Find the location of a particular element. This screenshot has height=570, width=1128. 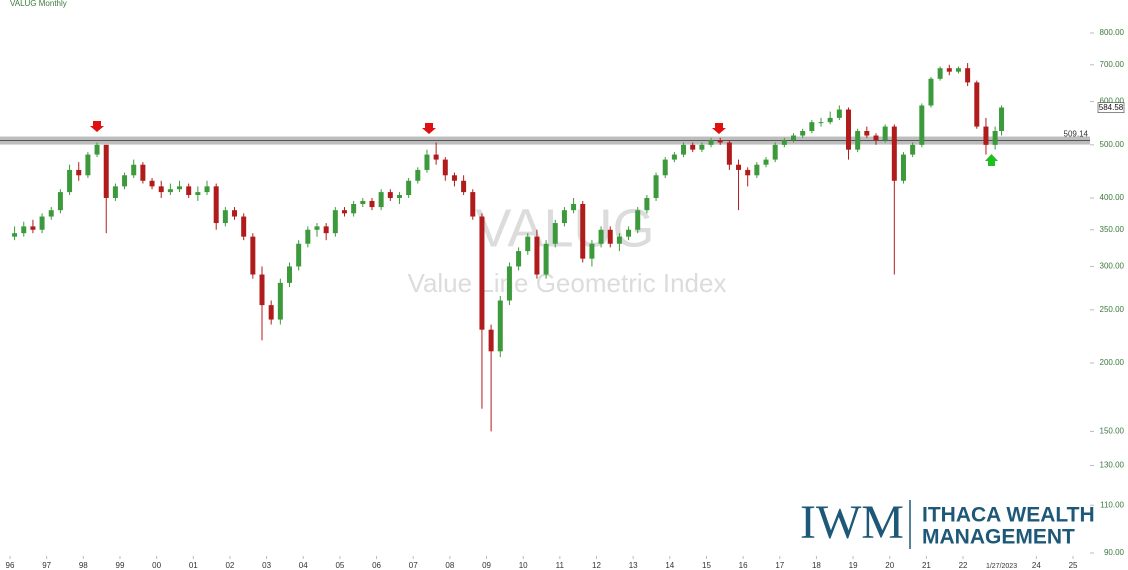

chart-title: VALUG Monthly is located at coordinates (38, 4).